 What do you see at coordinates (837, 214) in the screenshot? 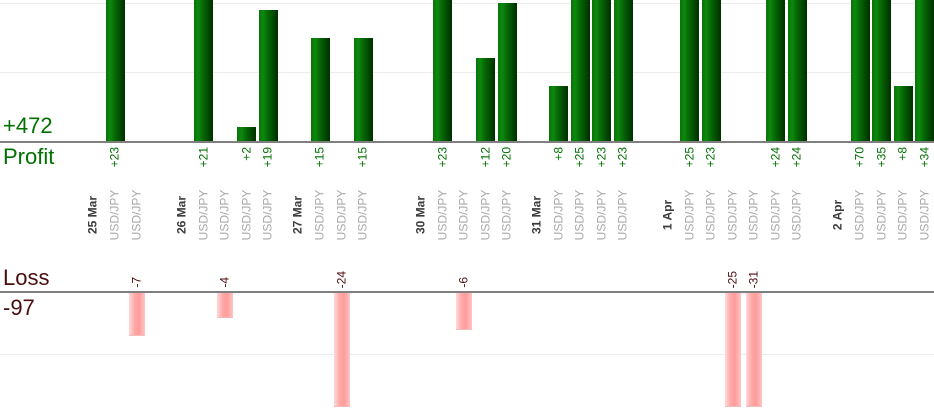
I see `date-label: 2 Apr` at bounding box center [837, 214].